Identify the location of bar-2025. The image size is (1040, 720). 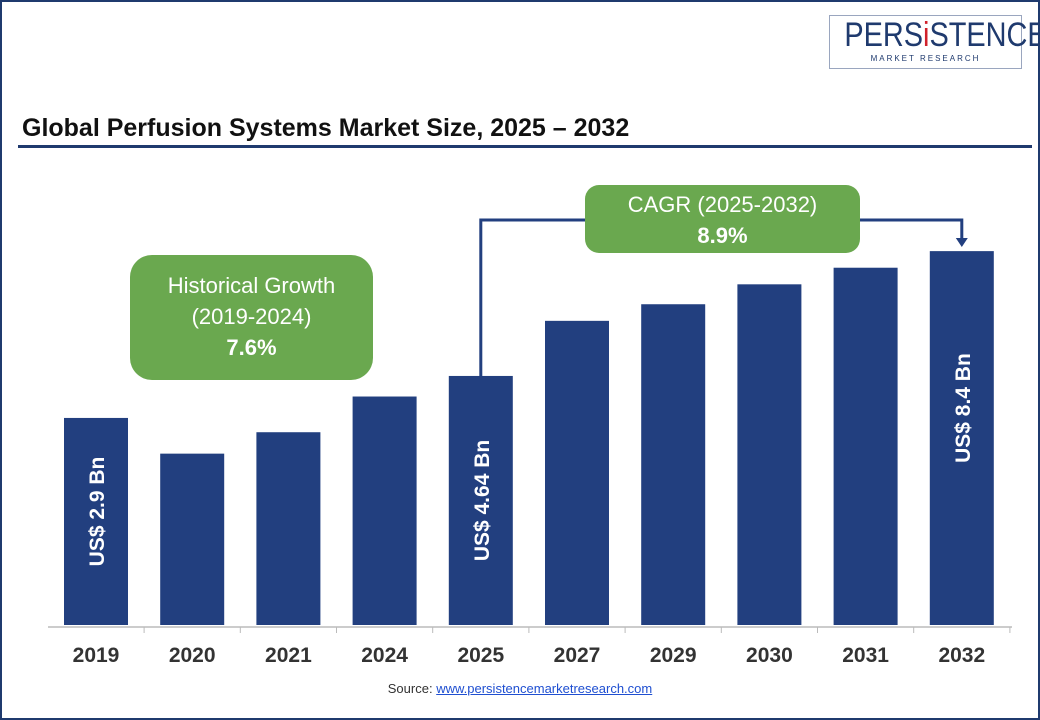
(480, 500).